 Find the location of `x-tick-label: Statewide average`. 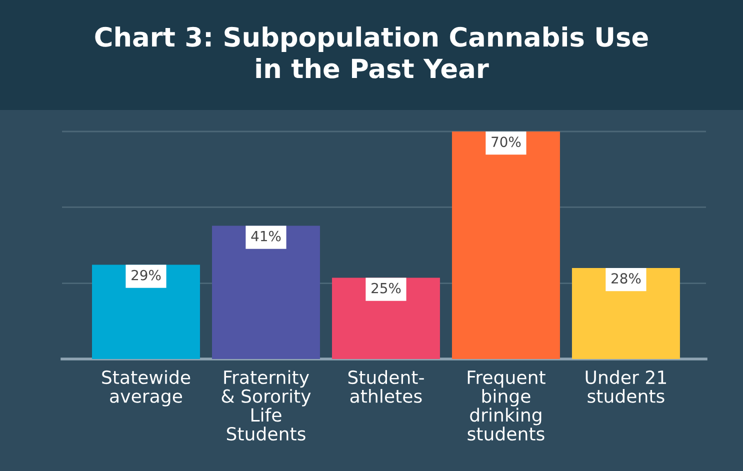

x-tick-label: Statewide average is located at coordinates (146, 388).